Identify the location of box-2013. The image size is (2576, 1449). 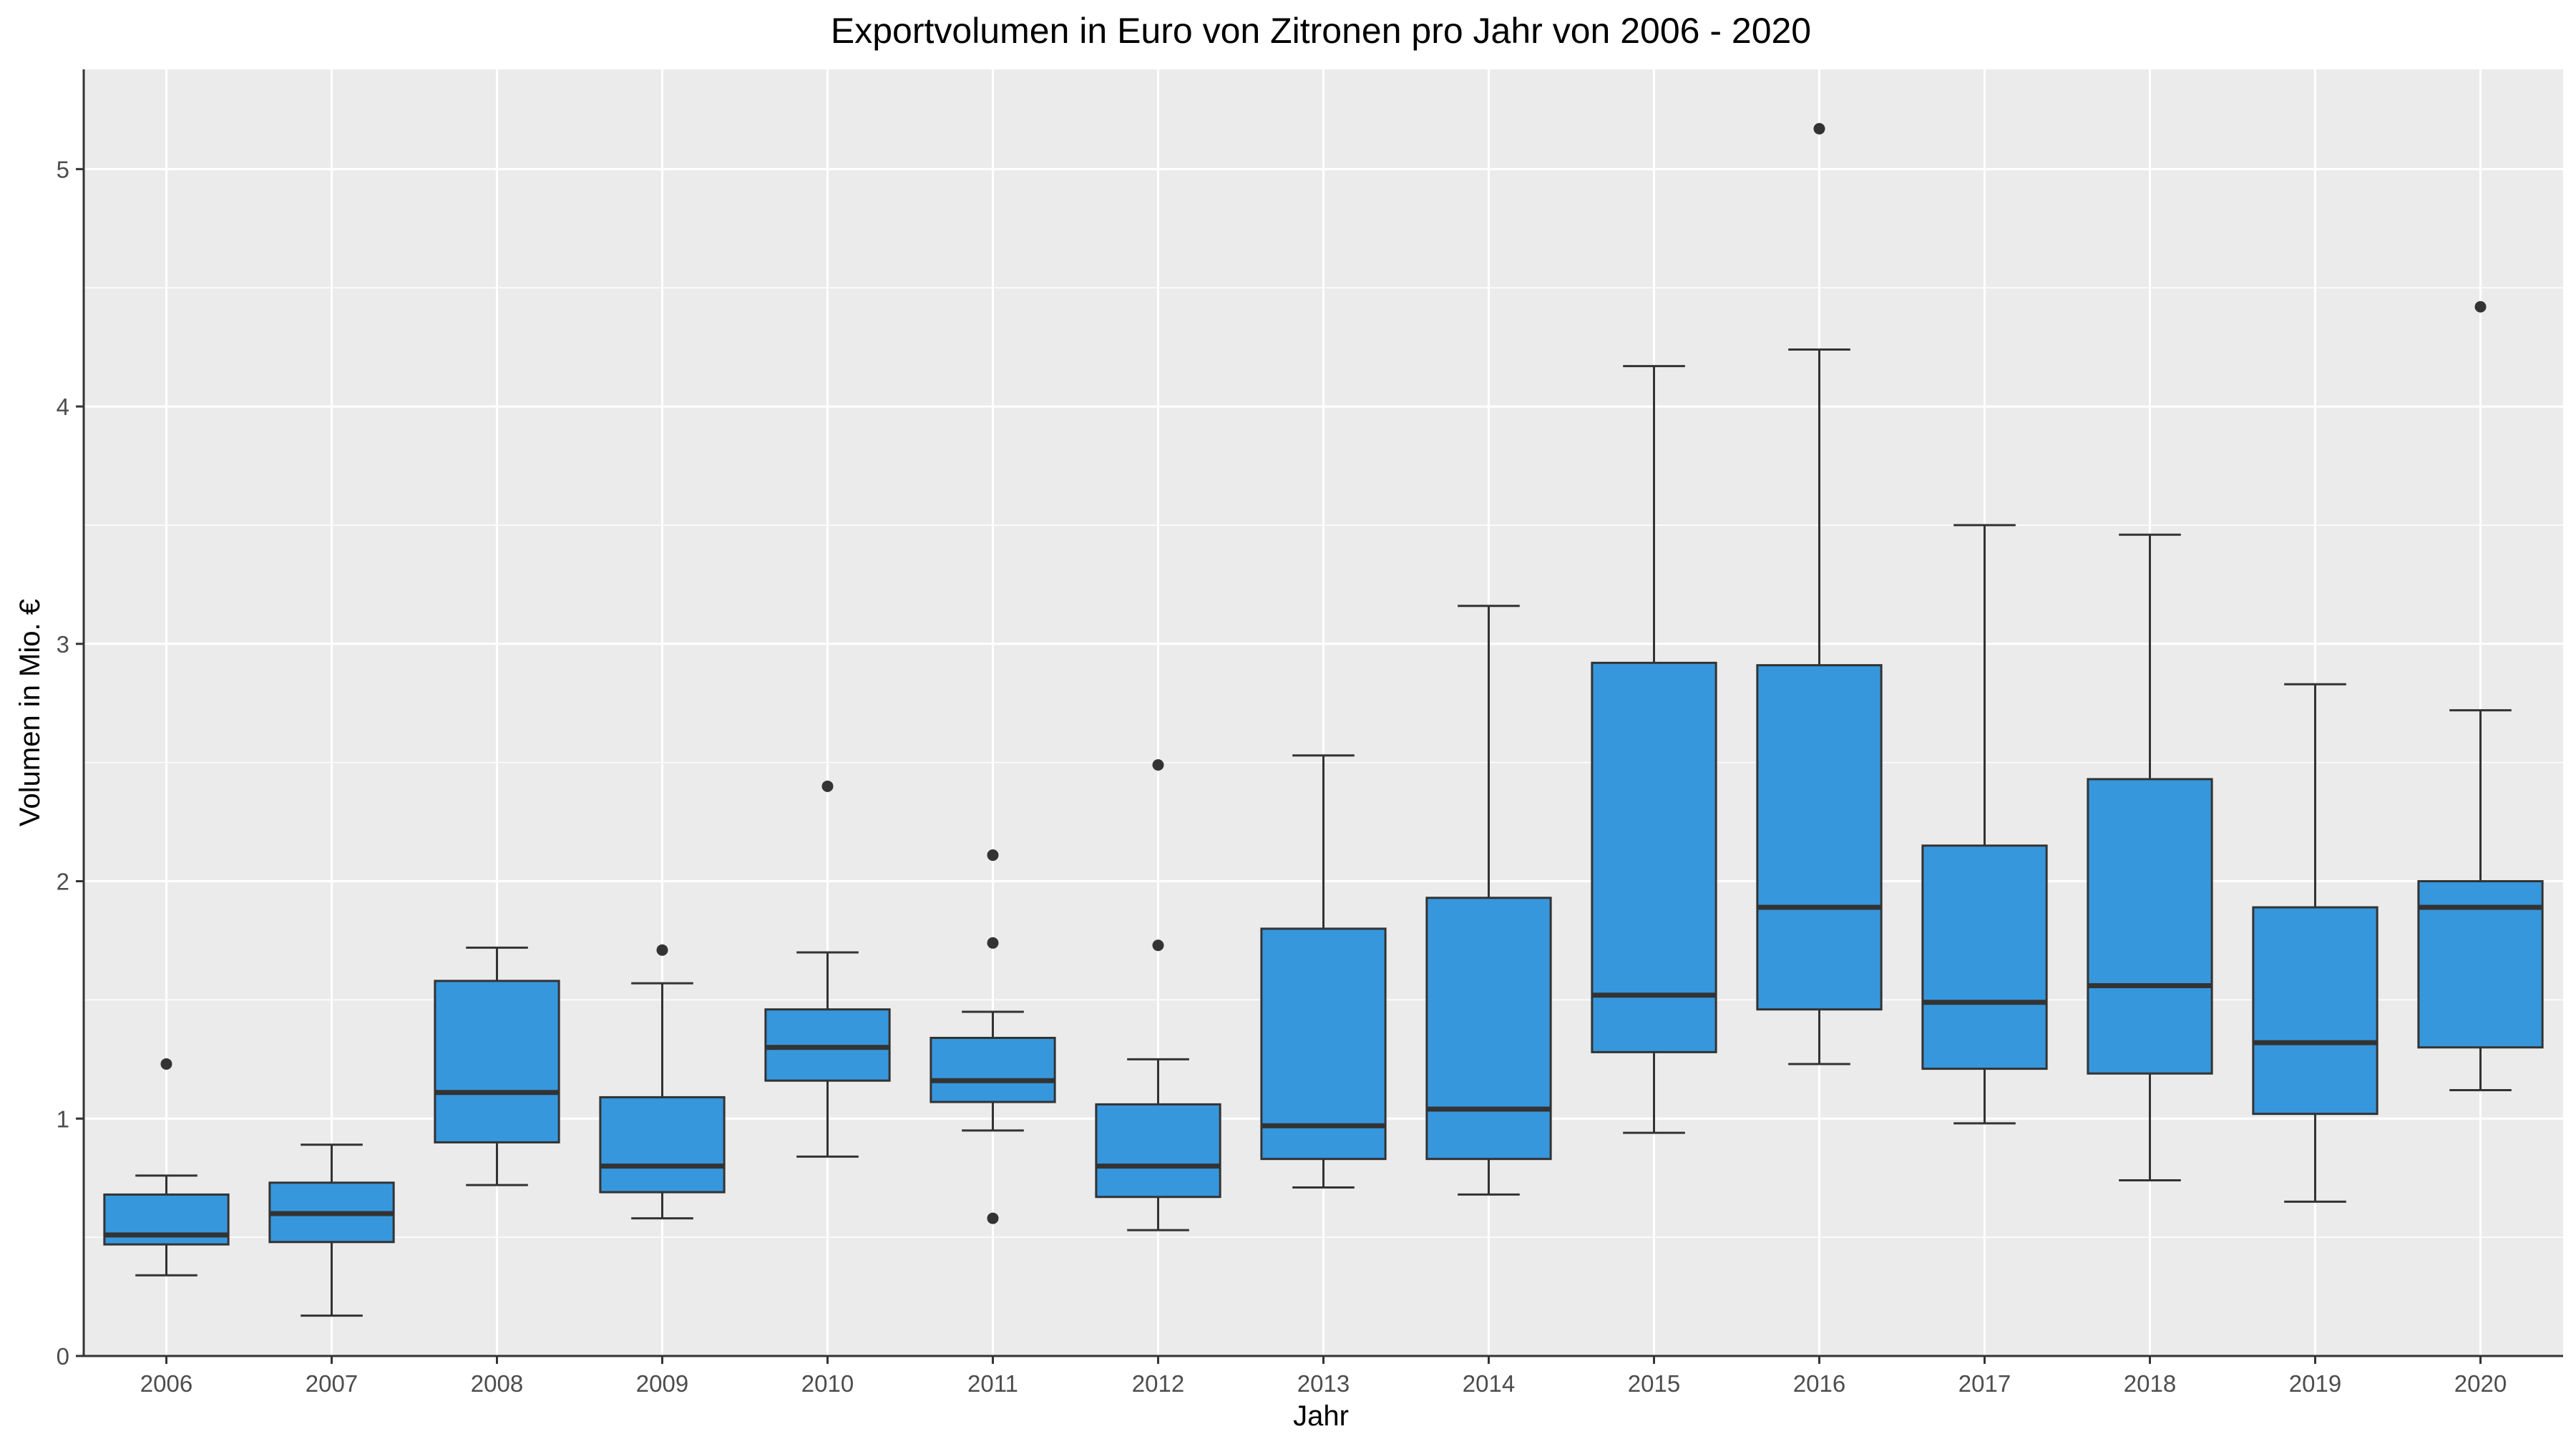
(1323, 971).